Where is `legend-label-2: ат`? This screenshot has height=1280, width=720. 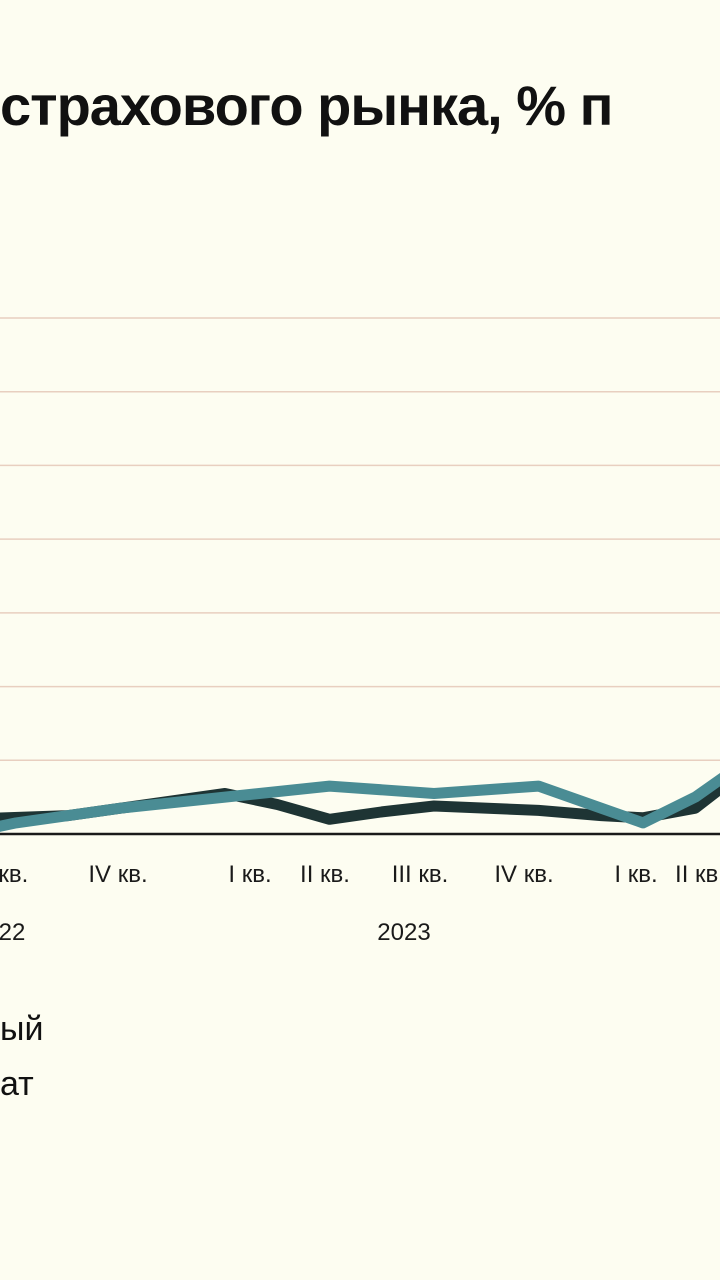
legend-label-2: ат is located at coordinates (17, 1084).